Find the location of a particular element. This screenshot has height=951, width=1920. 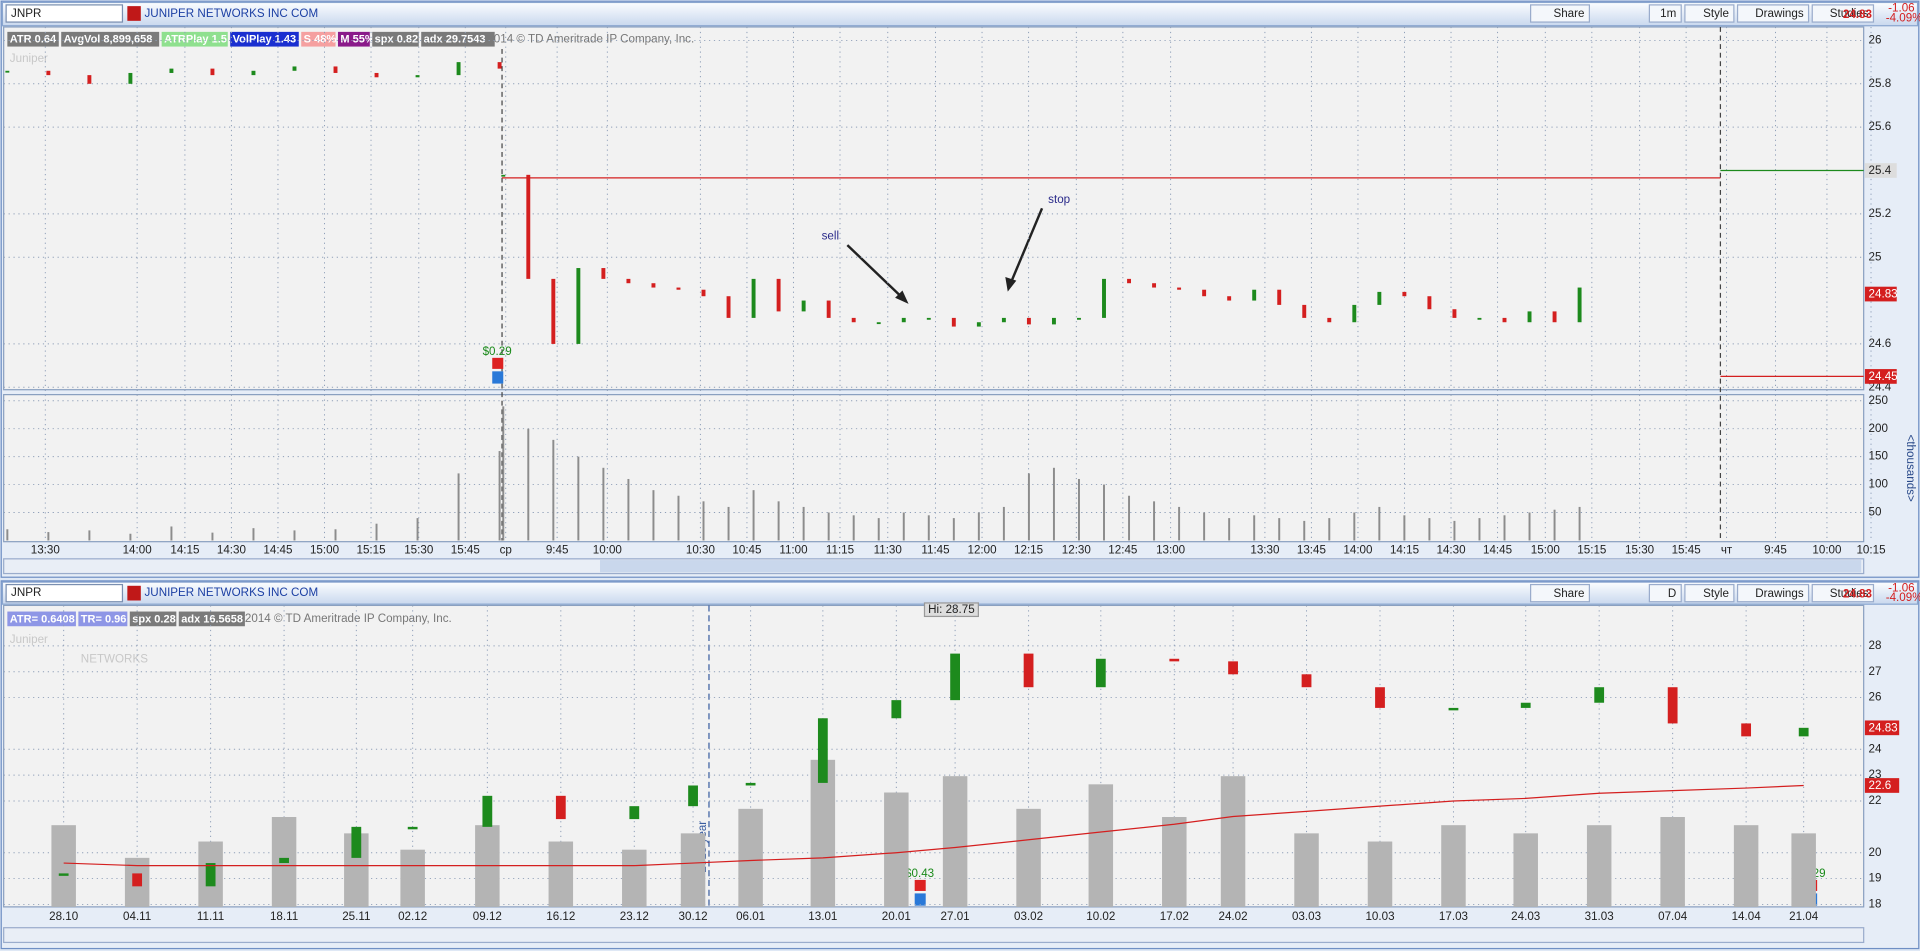

price-tag-label: 24.83 is located at coordinates (1883, 728).